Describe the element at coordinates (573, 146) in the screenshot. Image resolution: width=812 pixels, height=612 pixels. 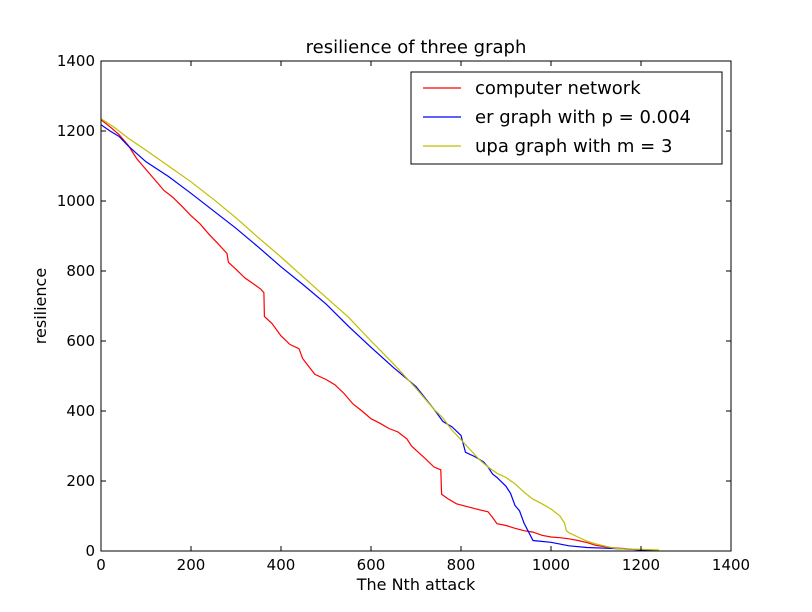
I see `legend-label-3: upa graph with m = 3` at that location.